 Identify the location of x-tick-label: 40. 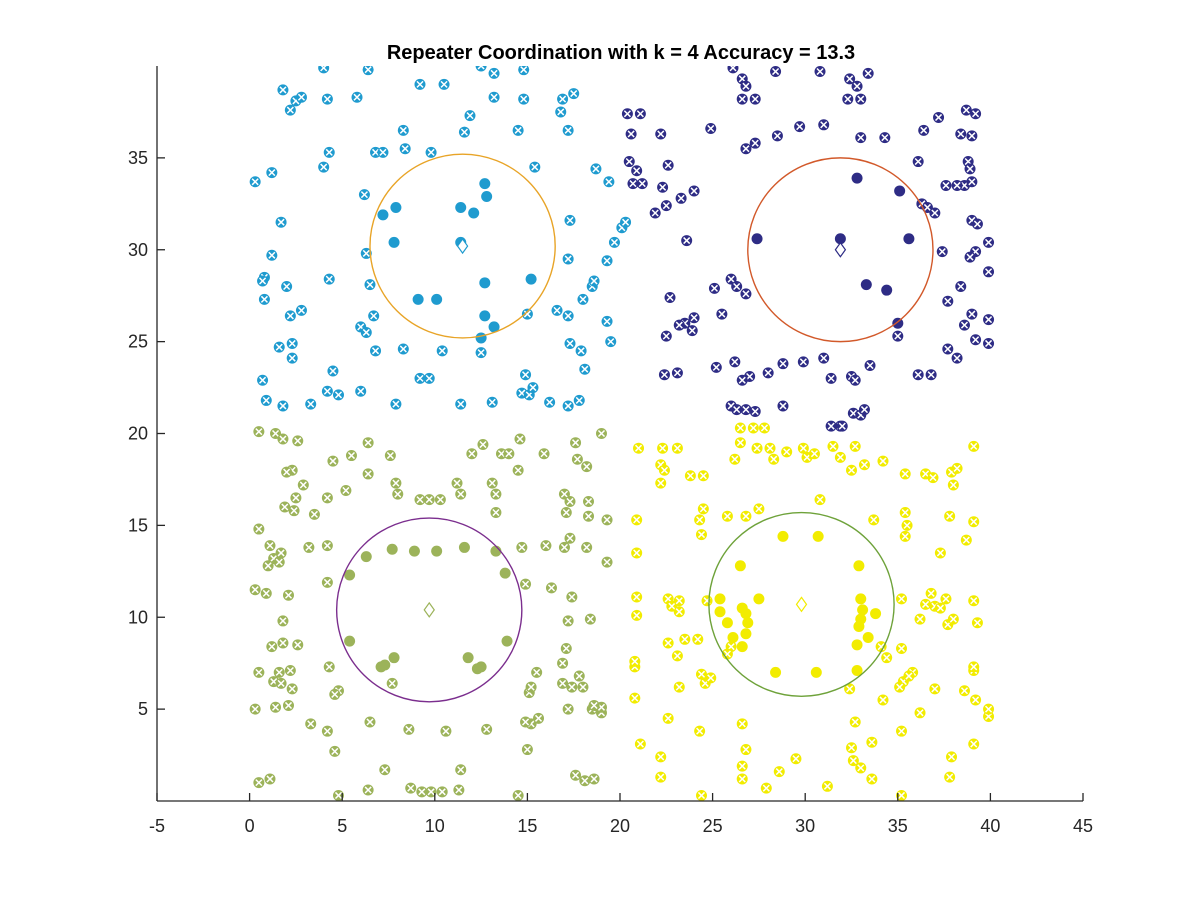
(990, 826).